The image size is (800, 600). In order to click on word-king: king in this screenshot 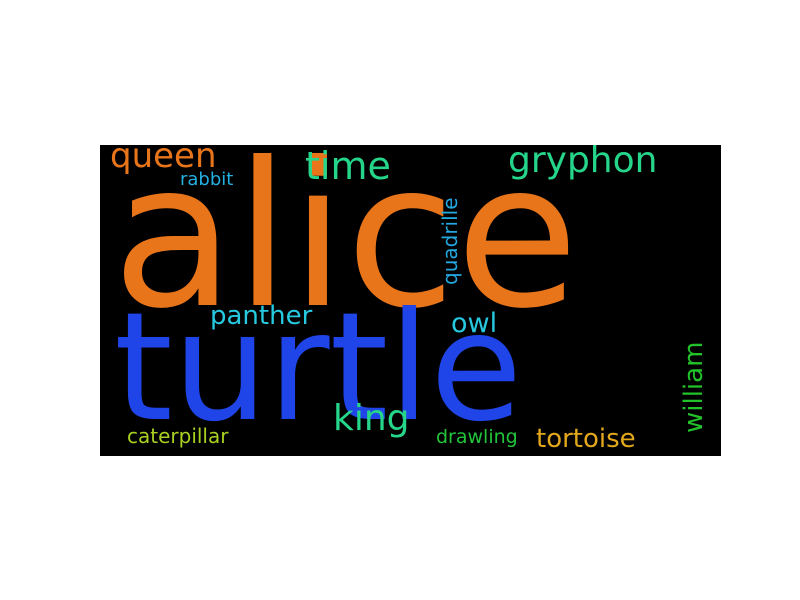, I will do `click(371, 418)`.